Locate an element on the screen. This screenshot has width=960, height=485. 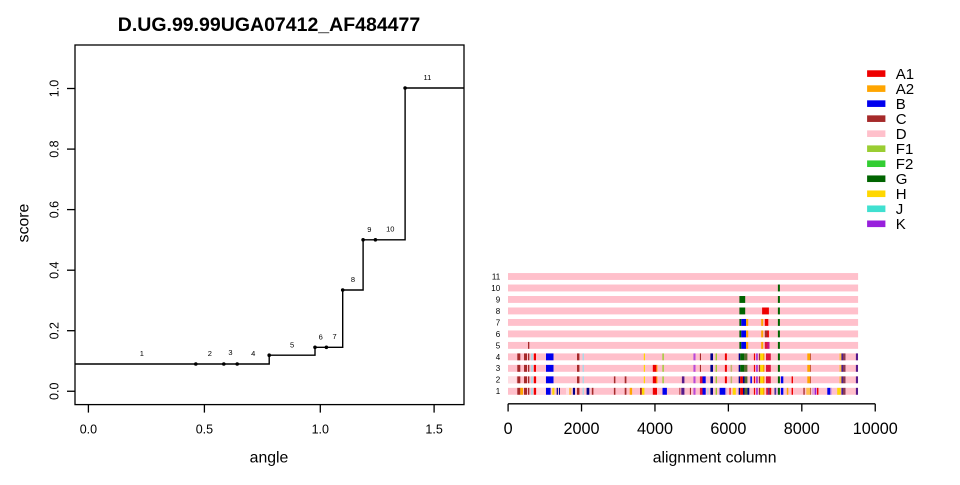
svg-text: 0.4 is located at coordinates (55, 269).